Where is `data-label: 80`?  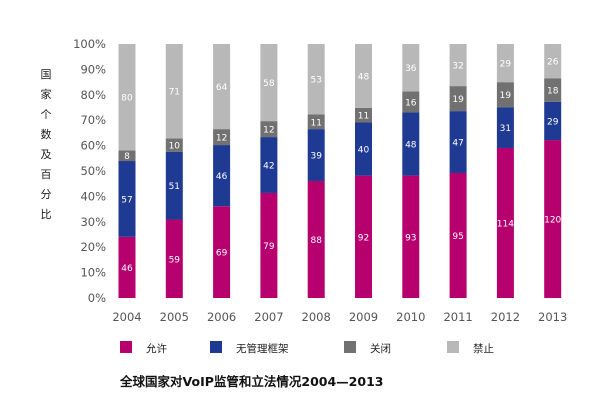 data-label: 80 is located at coordinates (127, 99).